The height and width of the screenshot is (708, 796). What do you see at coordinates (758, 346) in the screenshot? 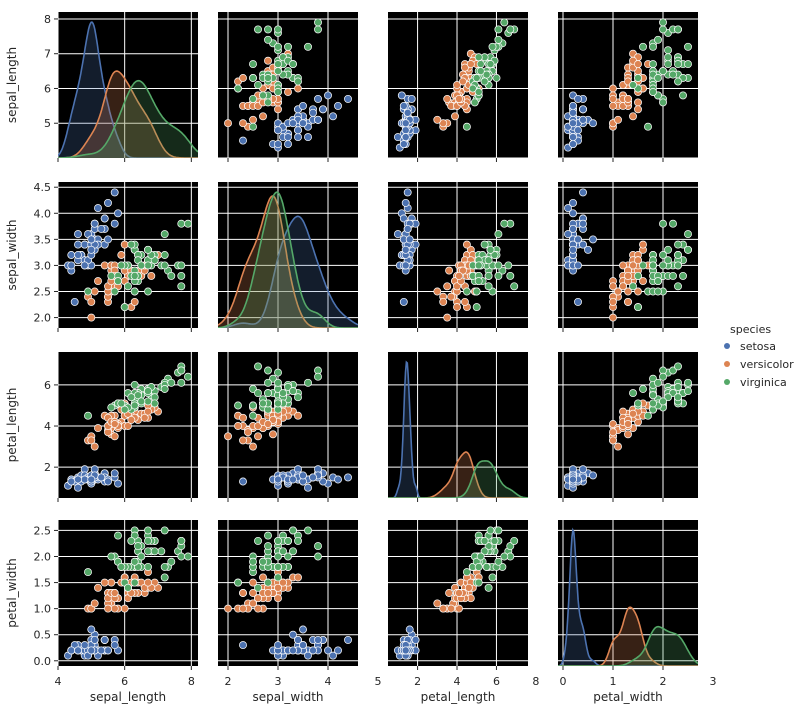
I see `legend-label-setosa: setosa` at bounding box center [758, 346].